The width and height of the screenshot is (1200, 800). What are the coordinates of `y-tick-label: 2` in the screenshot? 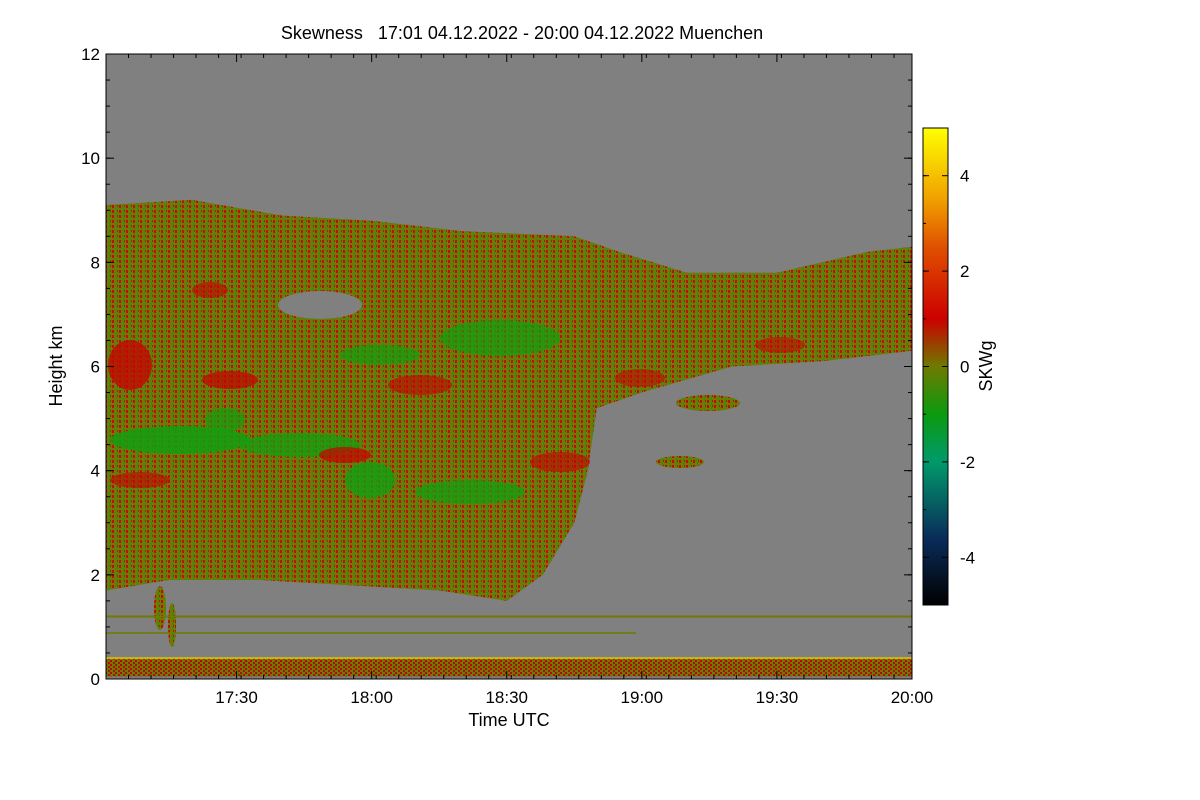 It's located at (95, 575).